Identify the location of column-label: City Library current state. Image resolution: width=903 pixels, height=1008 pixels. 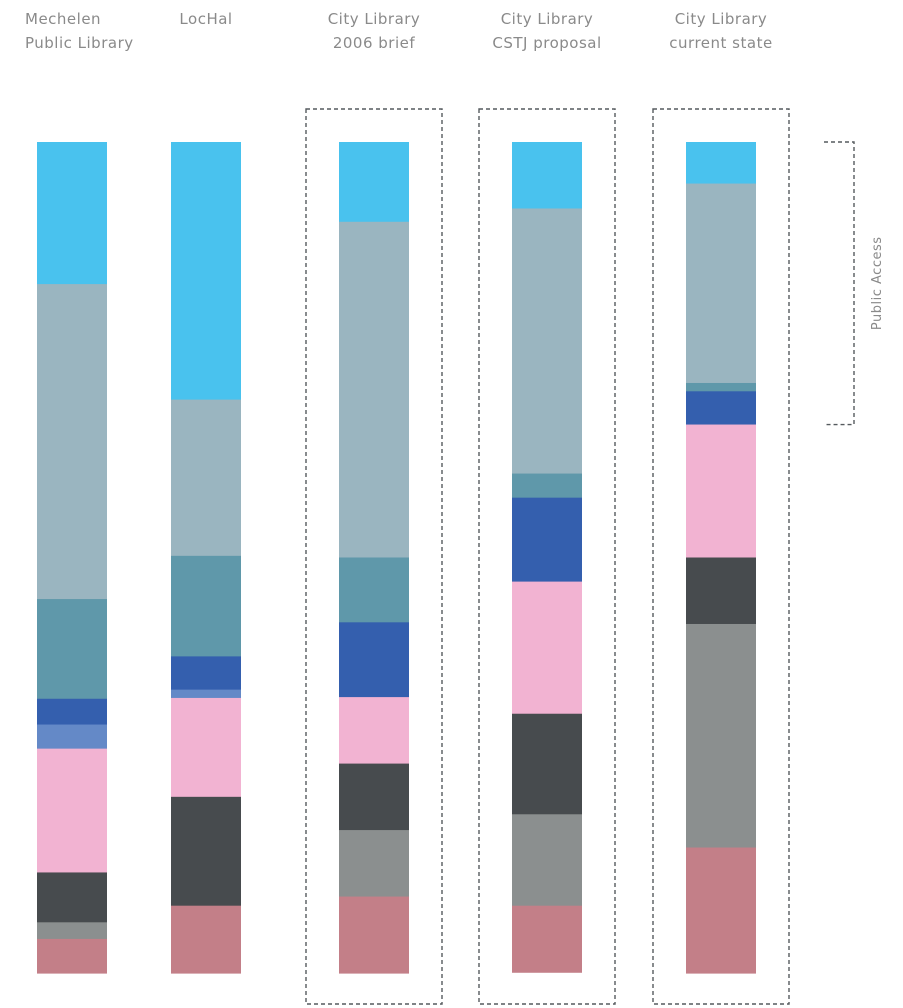
(720, 31).